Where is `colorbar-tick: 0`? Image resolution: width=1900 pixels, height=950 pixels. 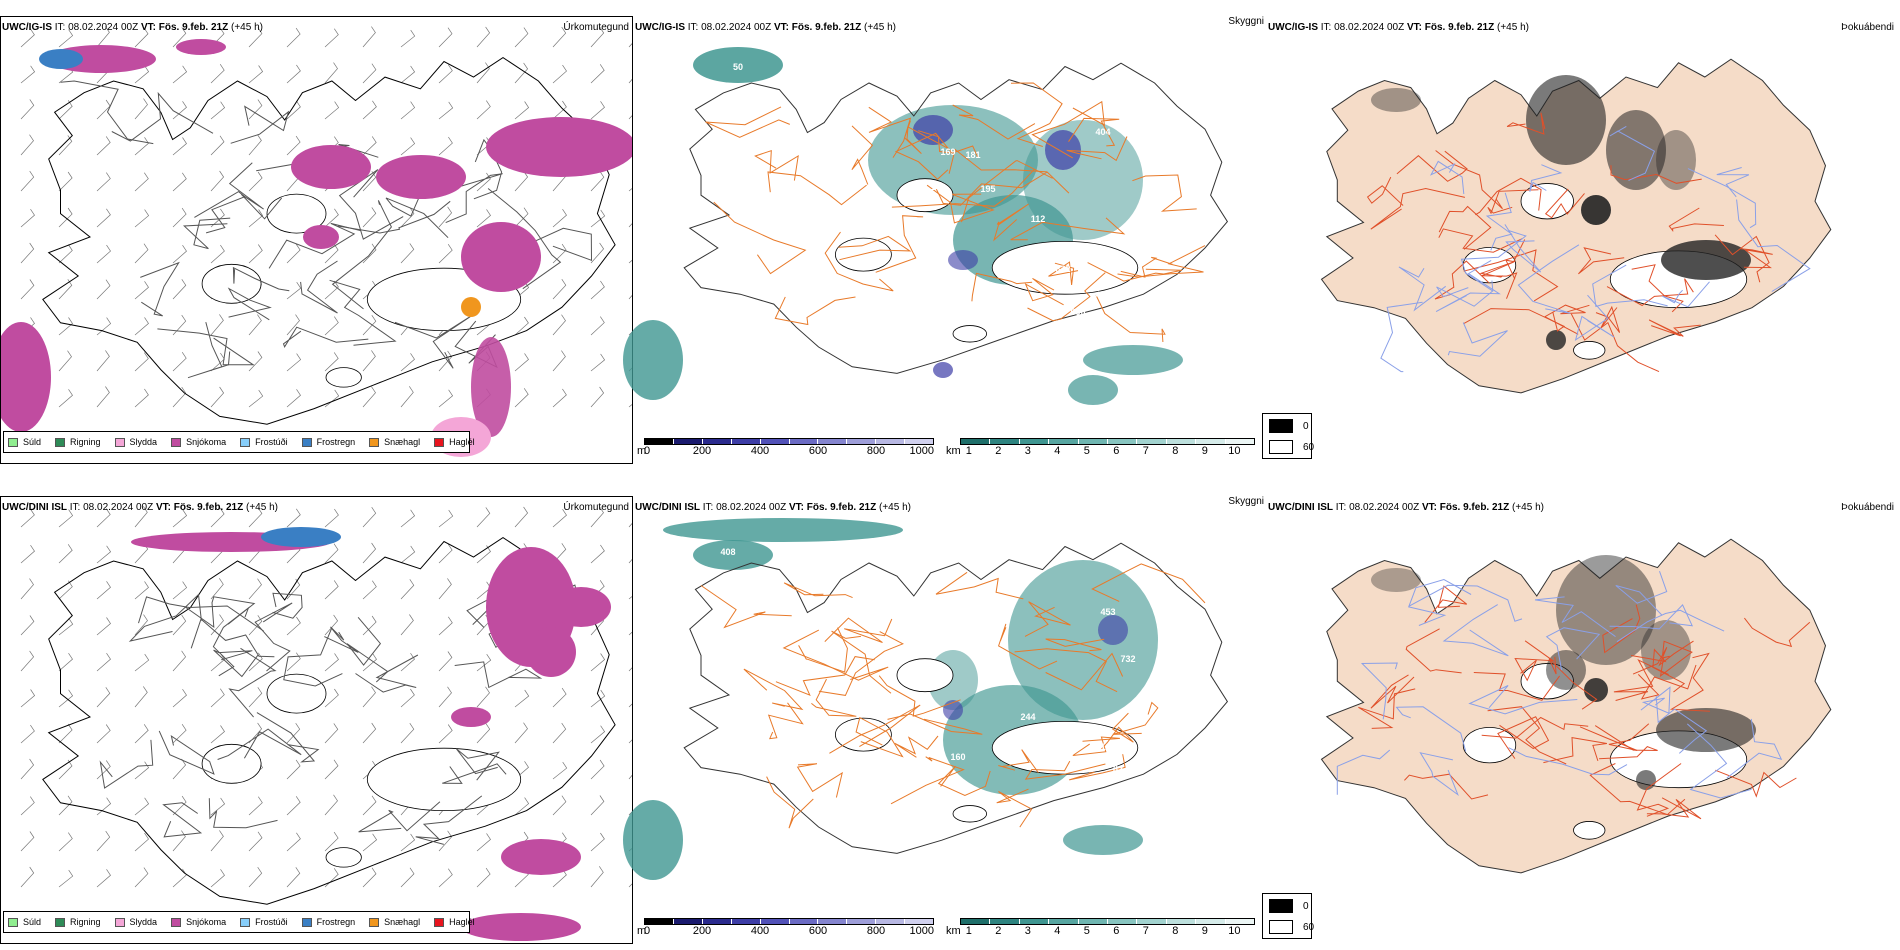 colorbar-tick: 0 is located at coordinates (647, 931).